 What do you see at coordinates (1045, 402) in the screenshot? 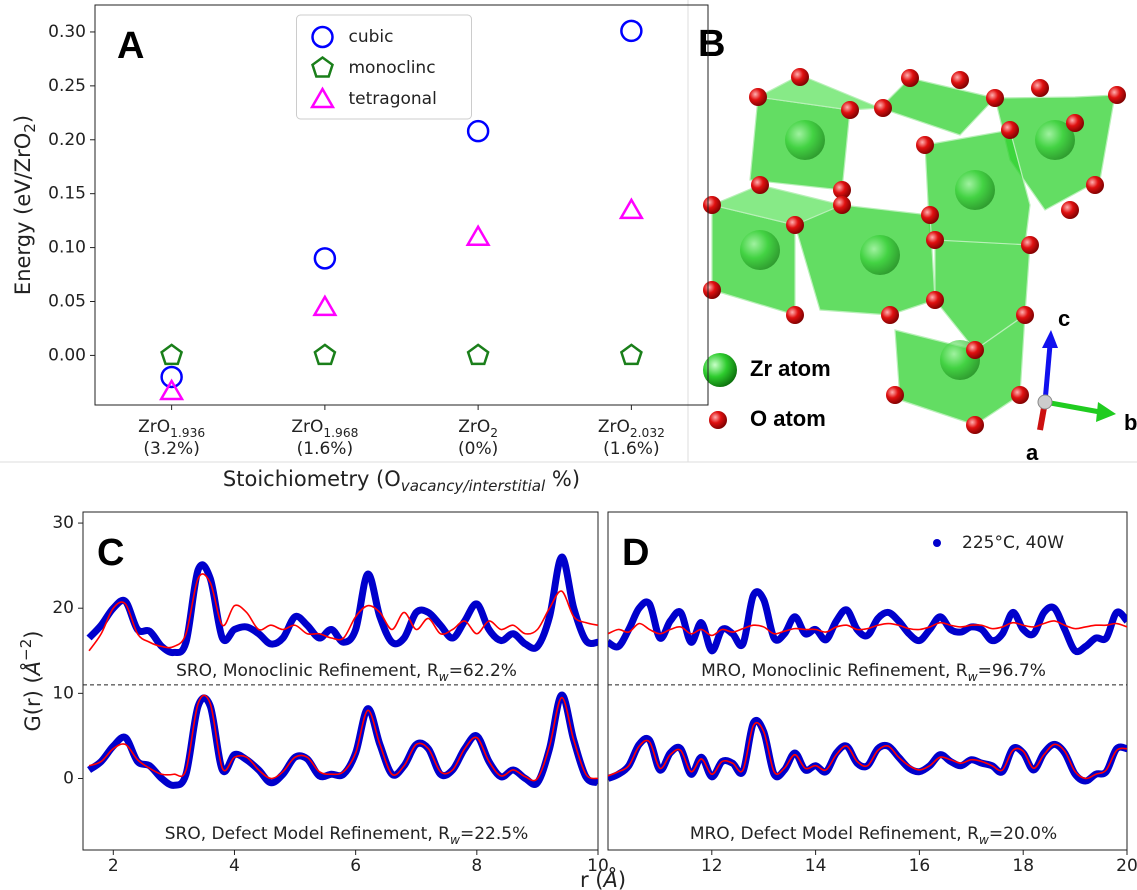
I see `axis-origin` at bounding box center [1045, 402].